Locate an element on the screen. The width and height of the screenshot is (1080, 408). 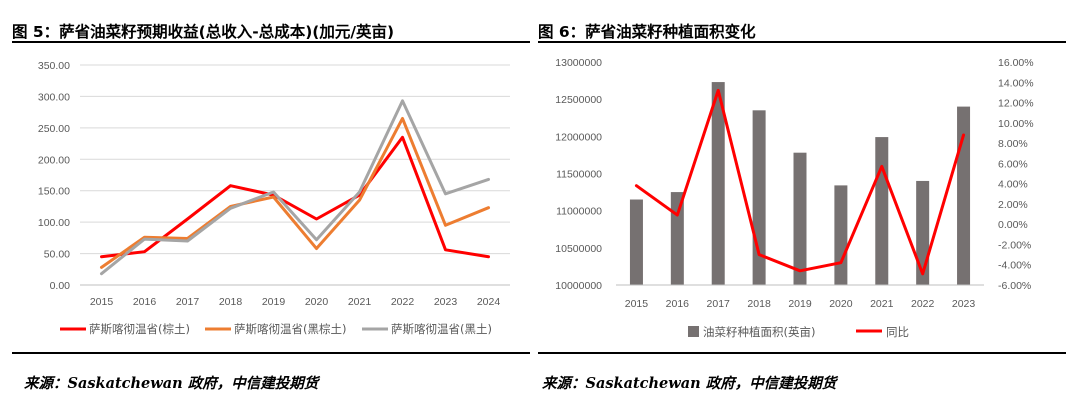
y-tick-label: 250.00 is located at coordinates (54, 129).